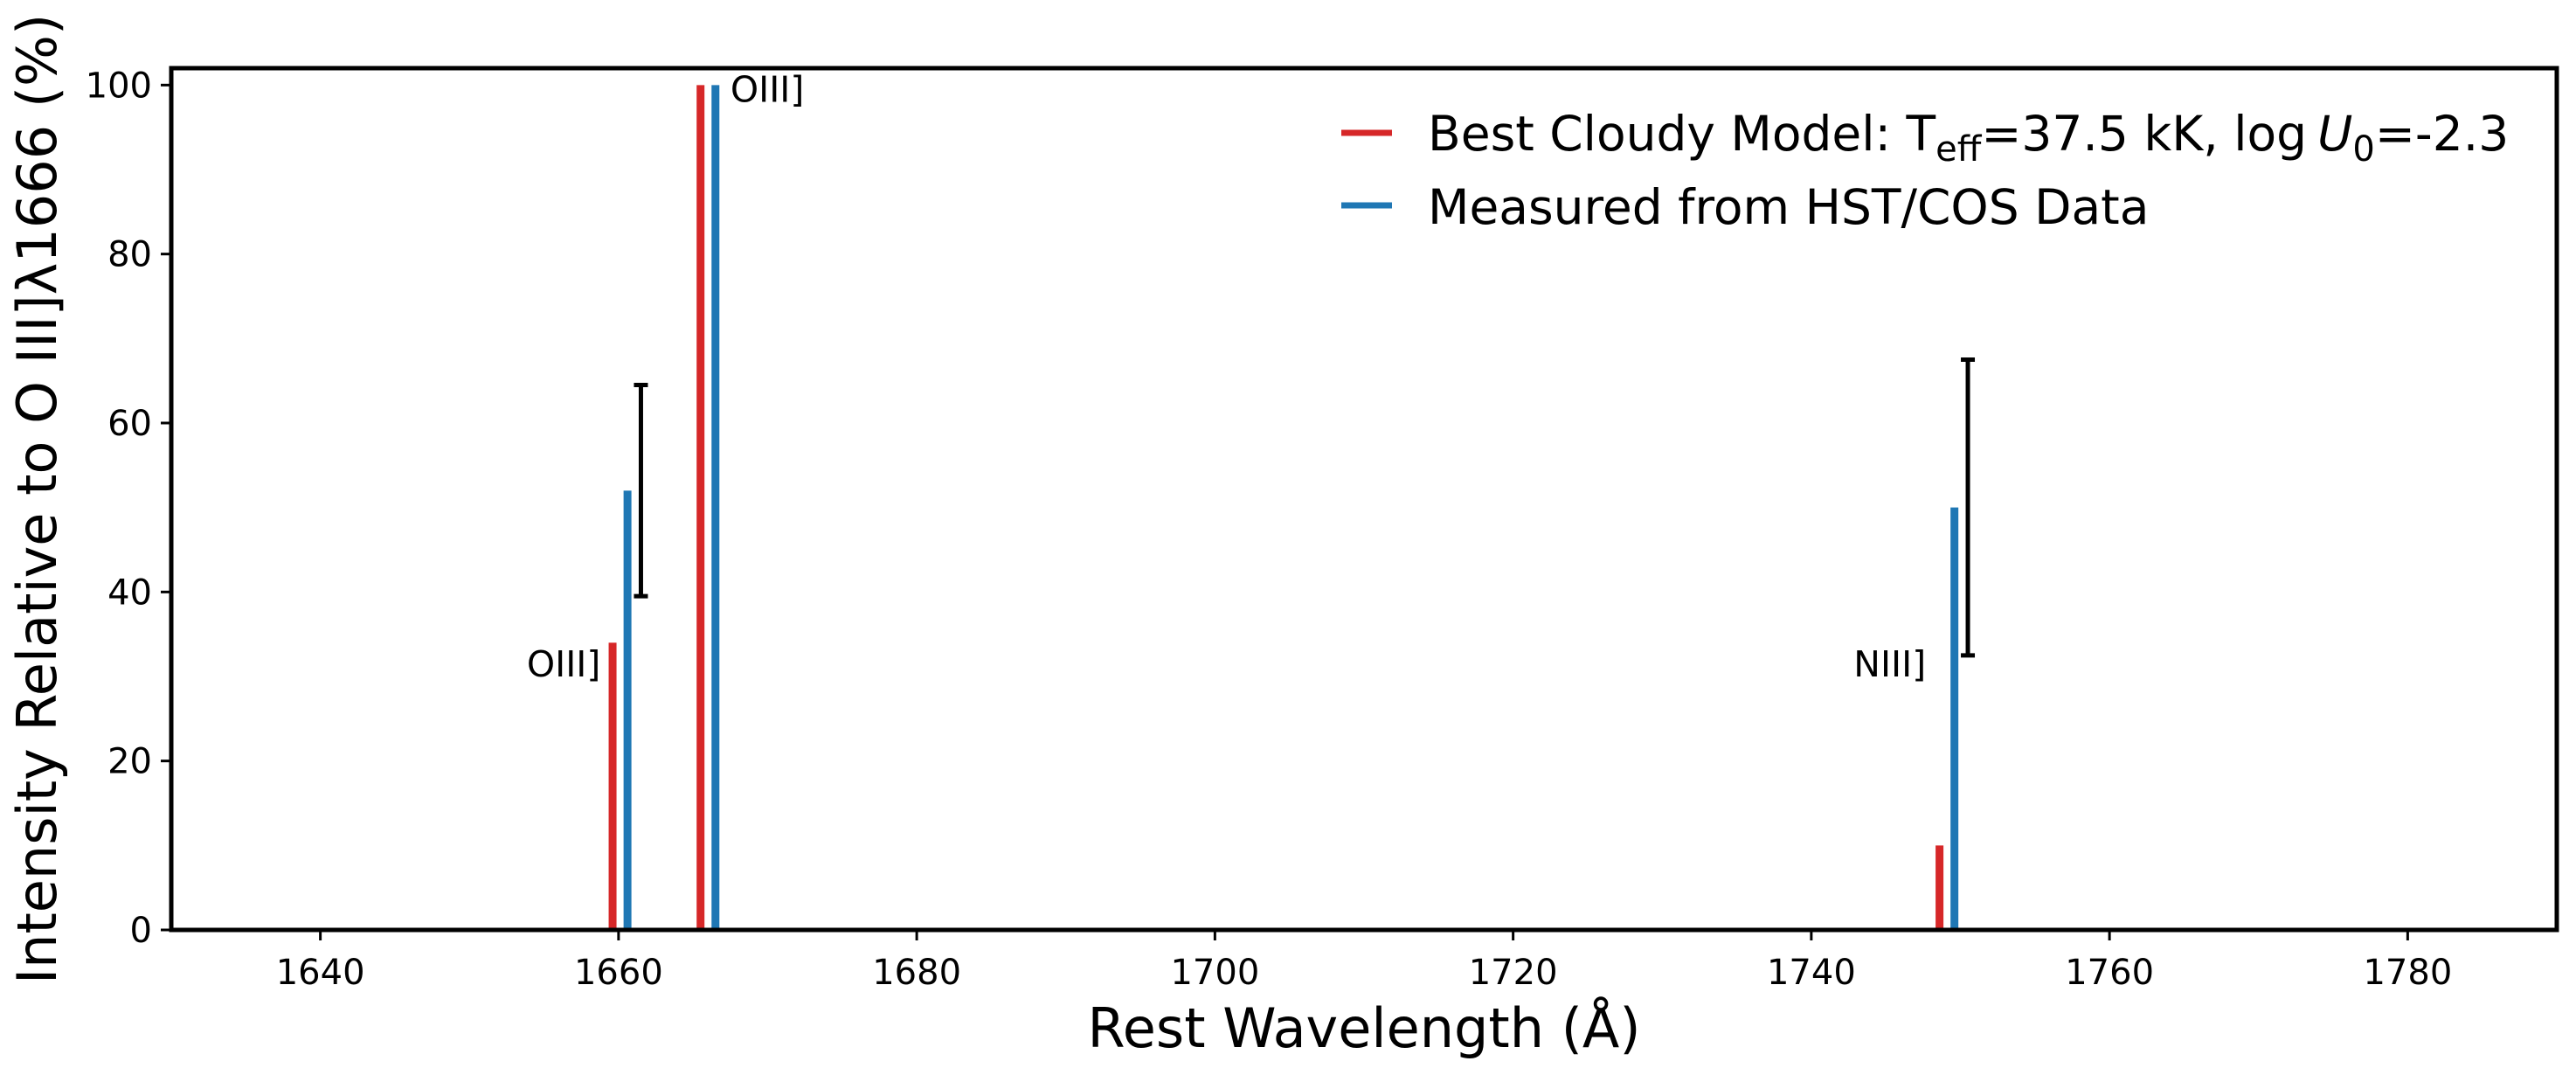 This screenshot has height=1082, width=2576. Describe the element at coordinates (618, 973) in the screenshot. I see `x-tick-label-1660: 1660` at that location.